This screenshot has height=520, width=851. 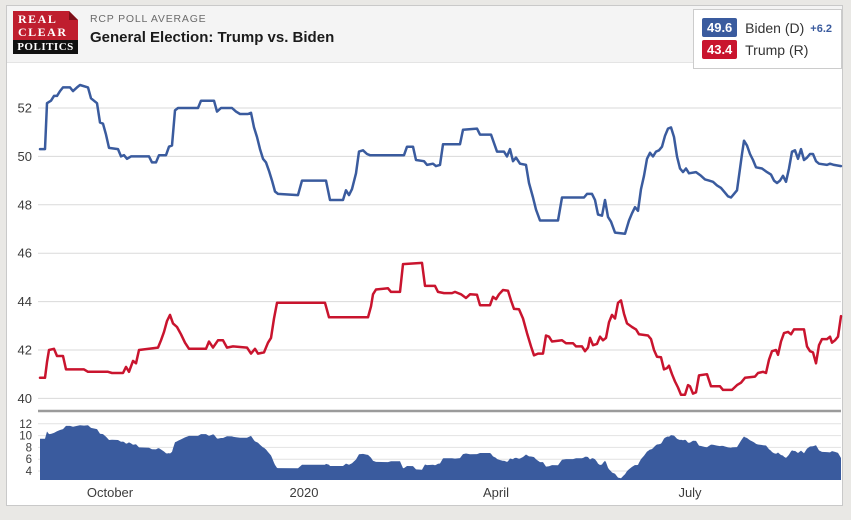 I want to click on svg-text: 42, so click(x=25, y=350).